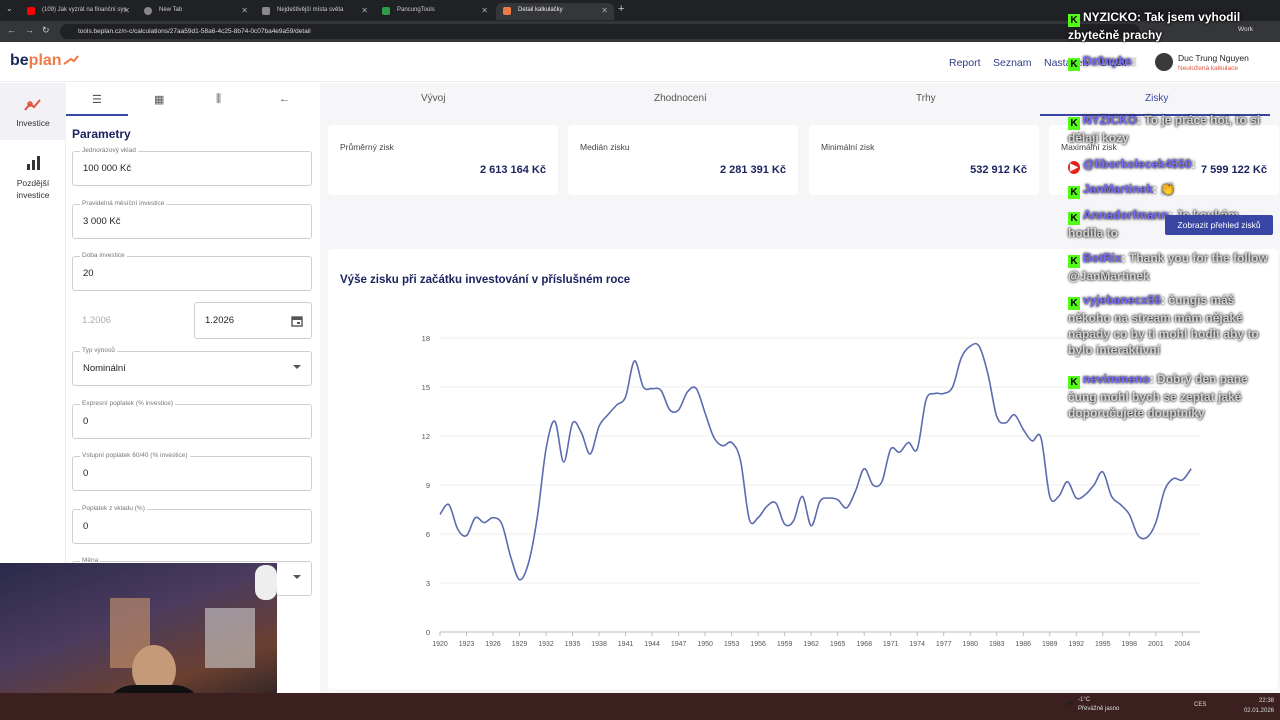 Image resolution: width=1280 pixels, height=720 pixels. I want to click on single-deposit-field: Jednorázový vklad 100 000 Kč, so click(192, 166).